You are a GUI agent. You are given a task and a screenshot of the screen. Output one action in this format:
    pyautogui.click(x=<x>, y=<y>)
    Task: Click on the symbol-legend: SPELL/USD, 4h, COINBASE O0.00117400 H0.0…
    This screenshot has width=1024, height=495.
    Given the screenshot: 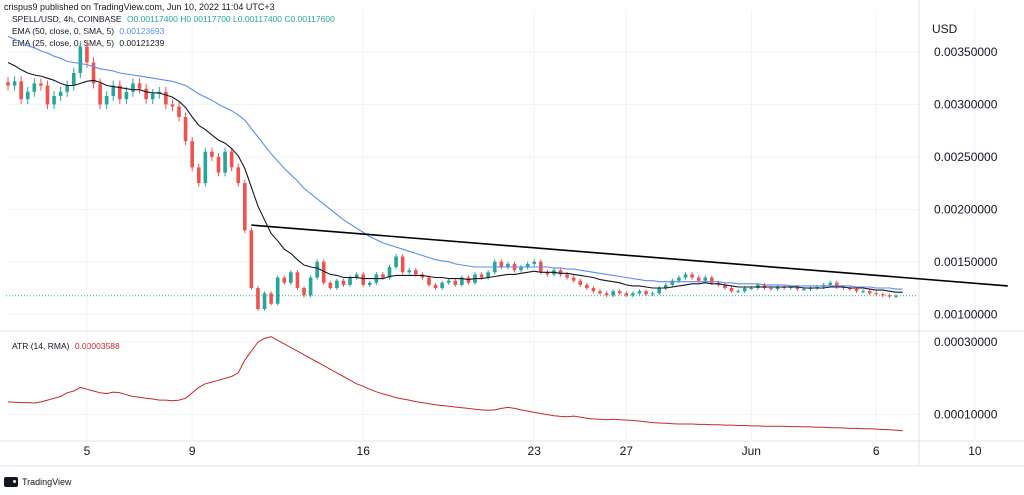 What is the action you would take?
    pyautogui.click(x=173, y=19)
    